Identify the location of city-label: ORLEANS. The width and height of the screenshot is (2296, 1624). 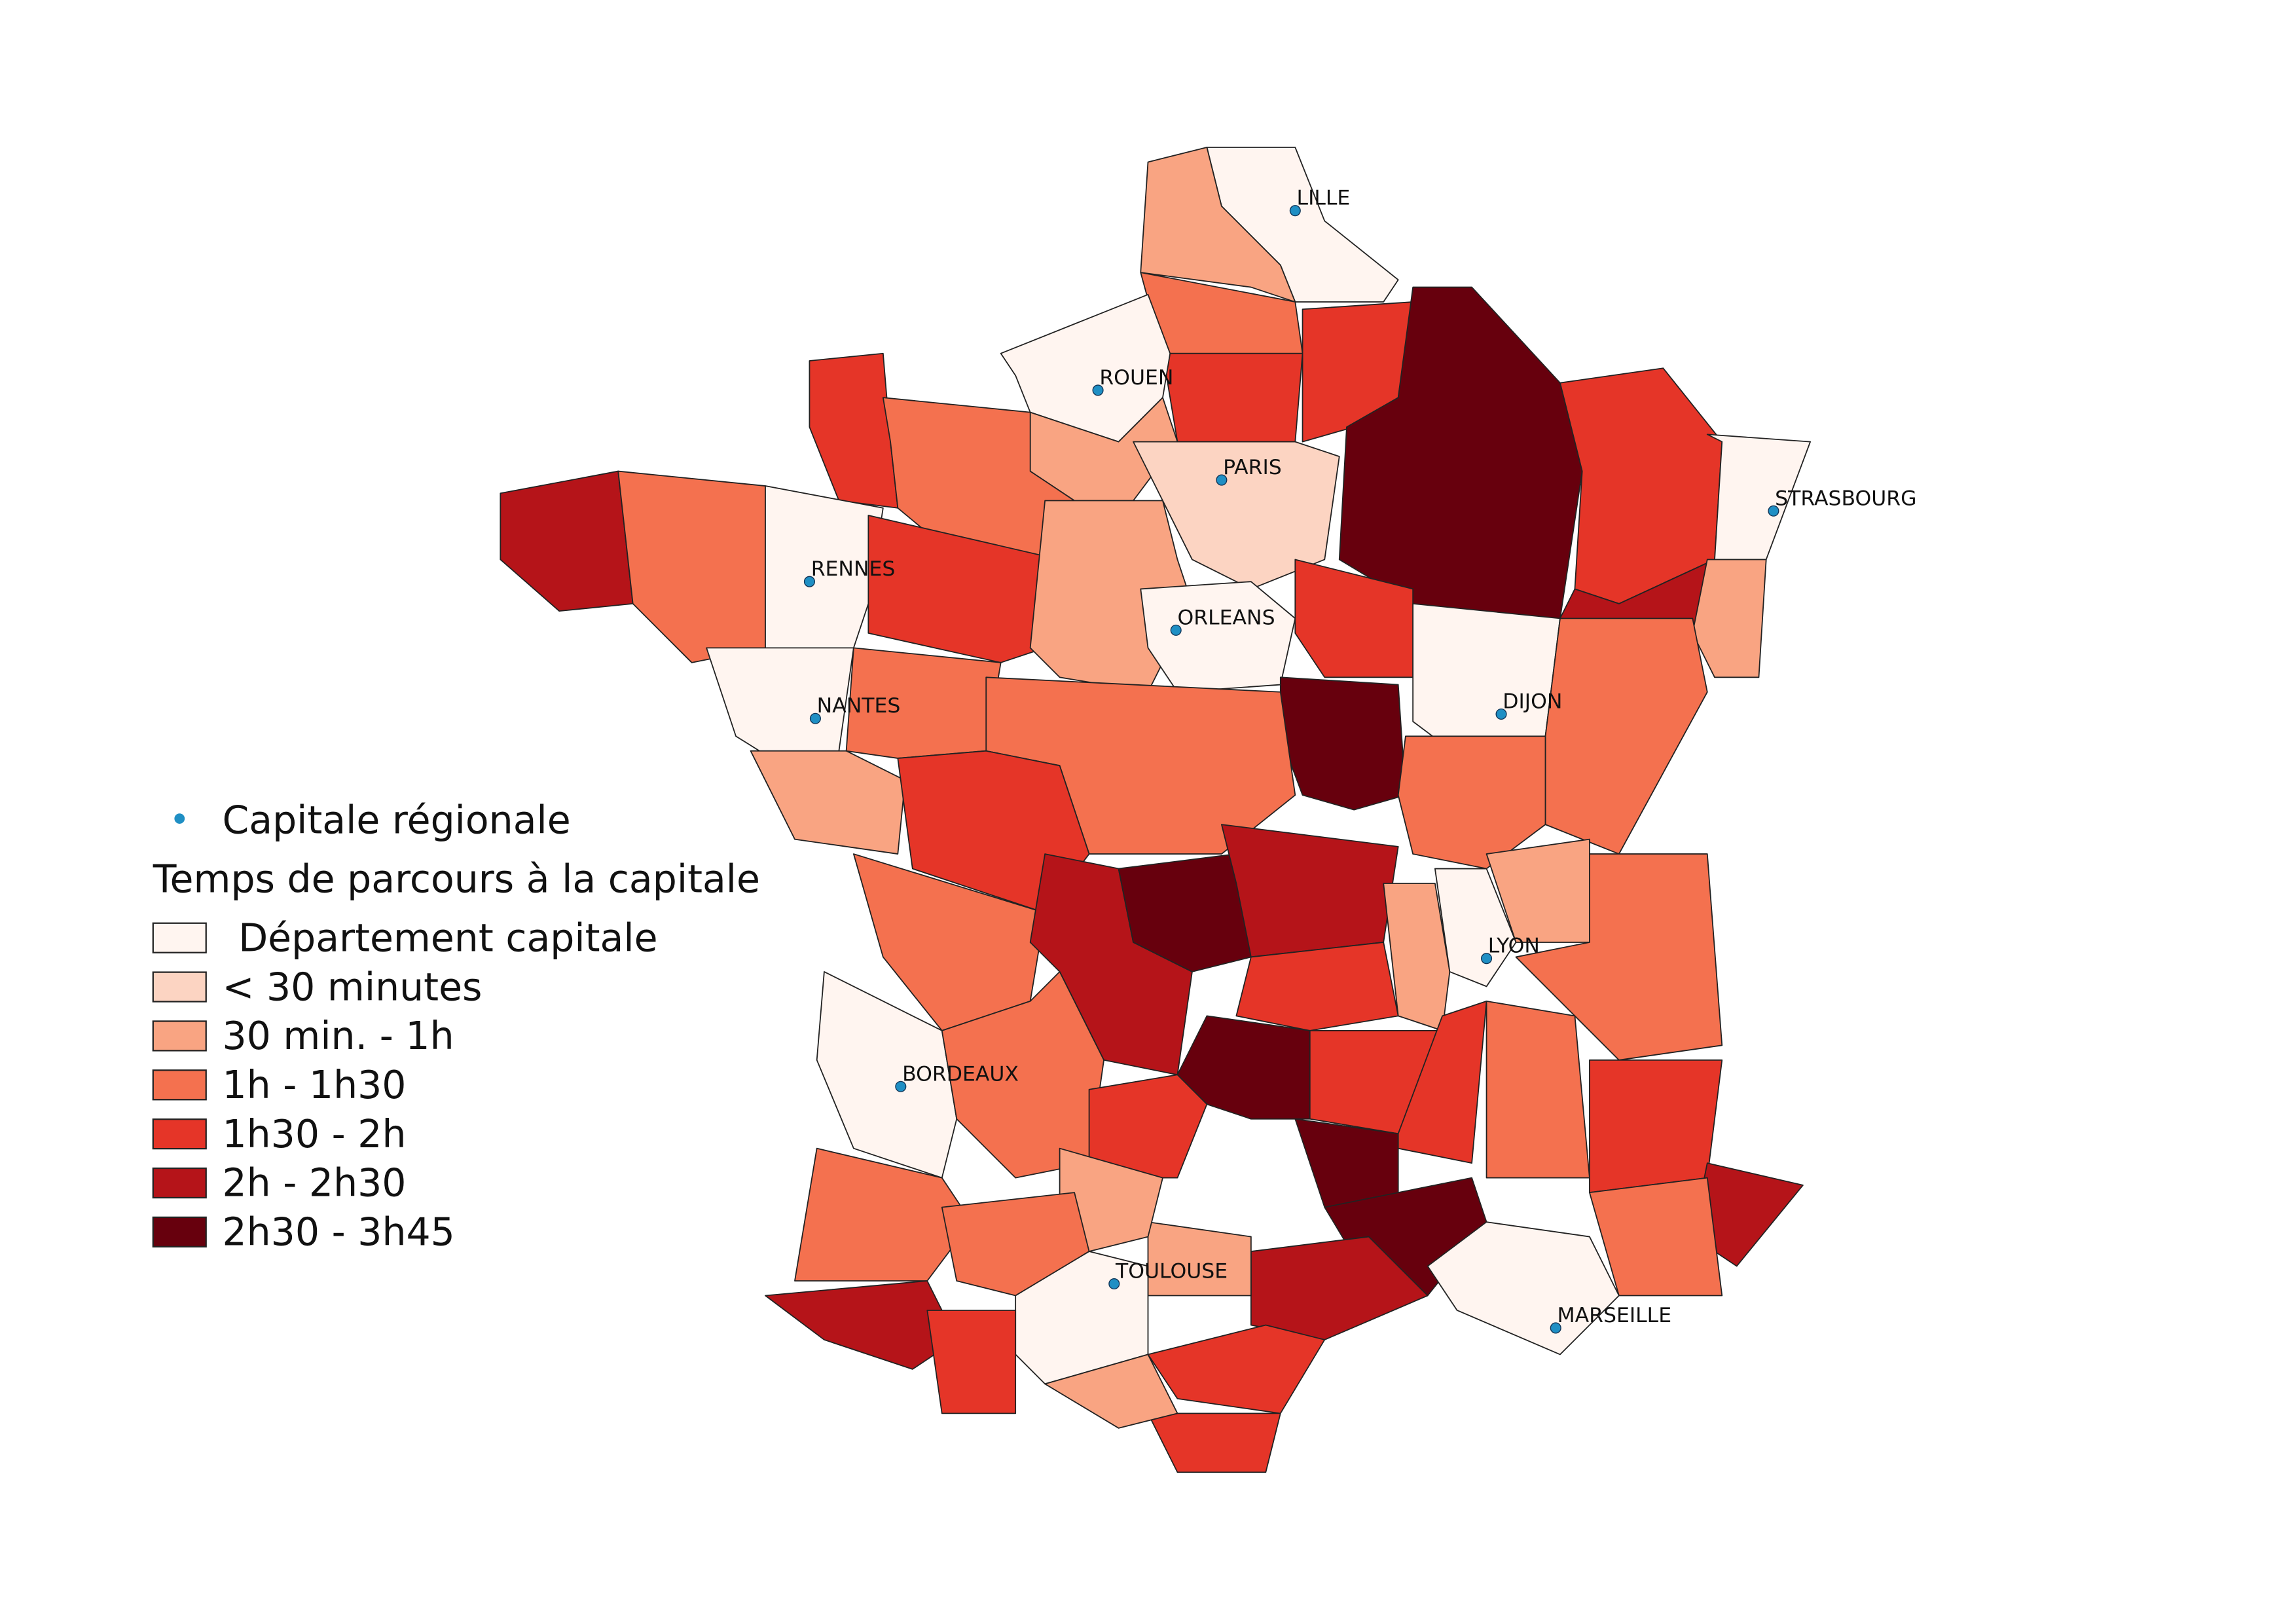
(1226, 617).